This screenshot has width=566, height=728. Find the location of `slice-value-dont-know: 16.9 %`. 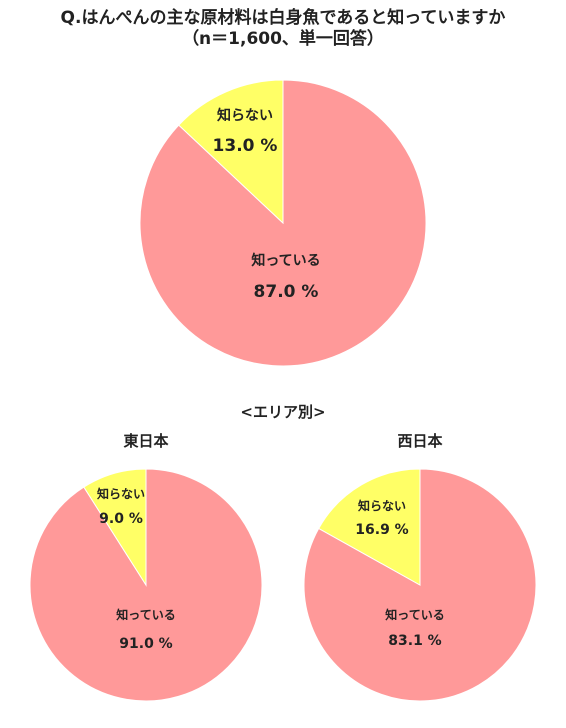

slice-value-dont-know: 16.9 % is located at coordinates (381, 530).